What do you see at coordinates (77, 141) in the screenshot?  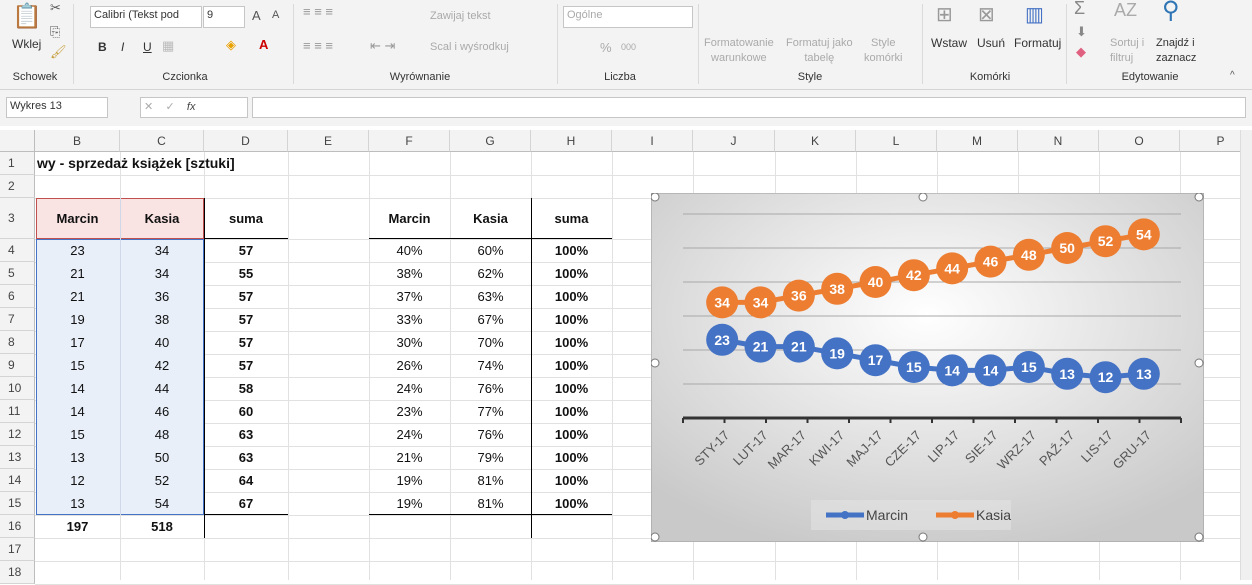 I see `column-header-B: B` at bounding box center [77, 141].